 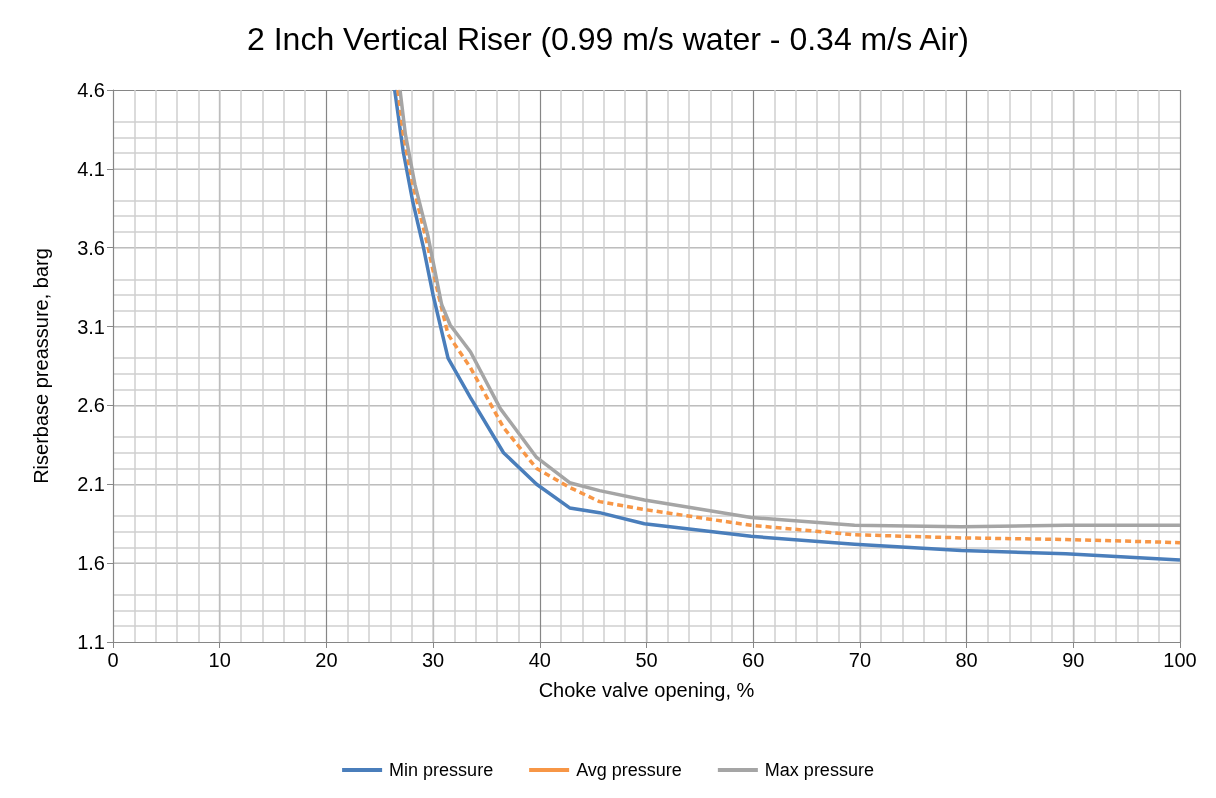 I want to click on x-tick-label: 60, so click(x=753, y=660).